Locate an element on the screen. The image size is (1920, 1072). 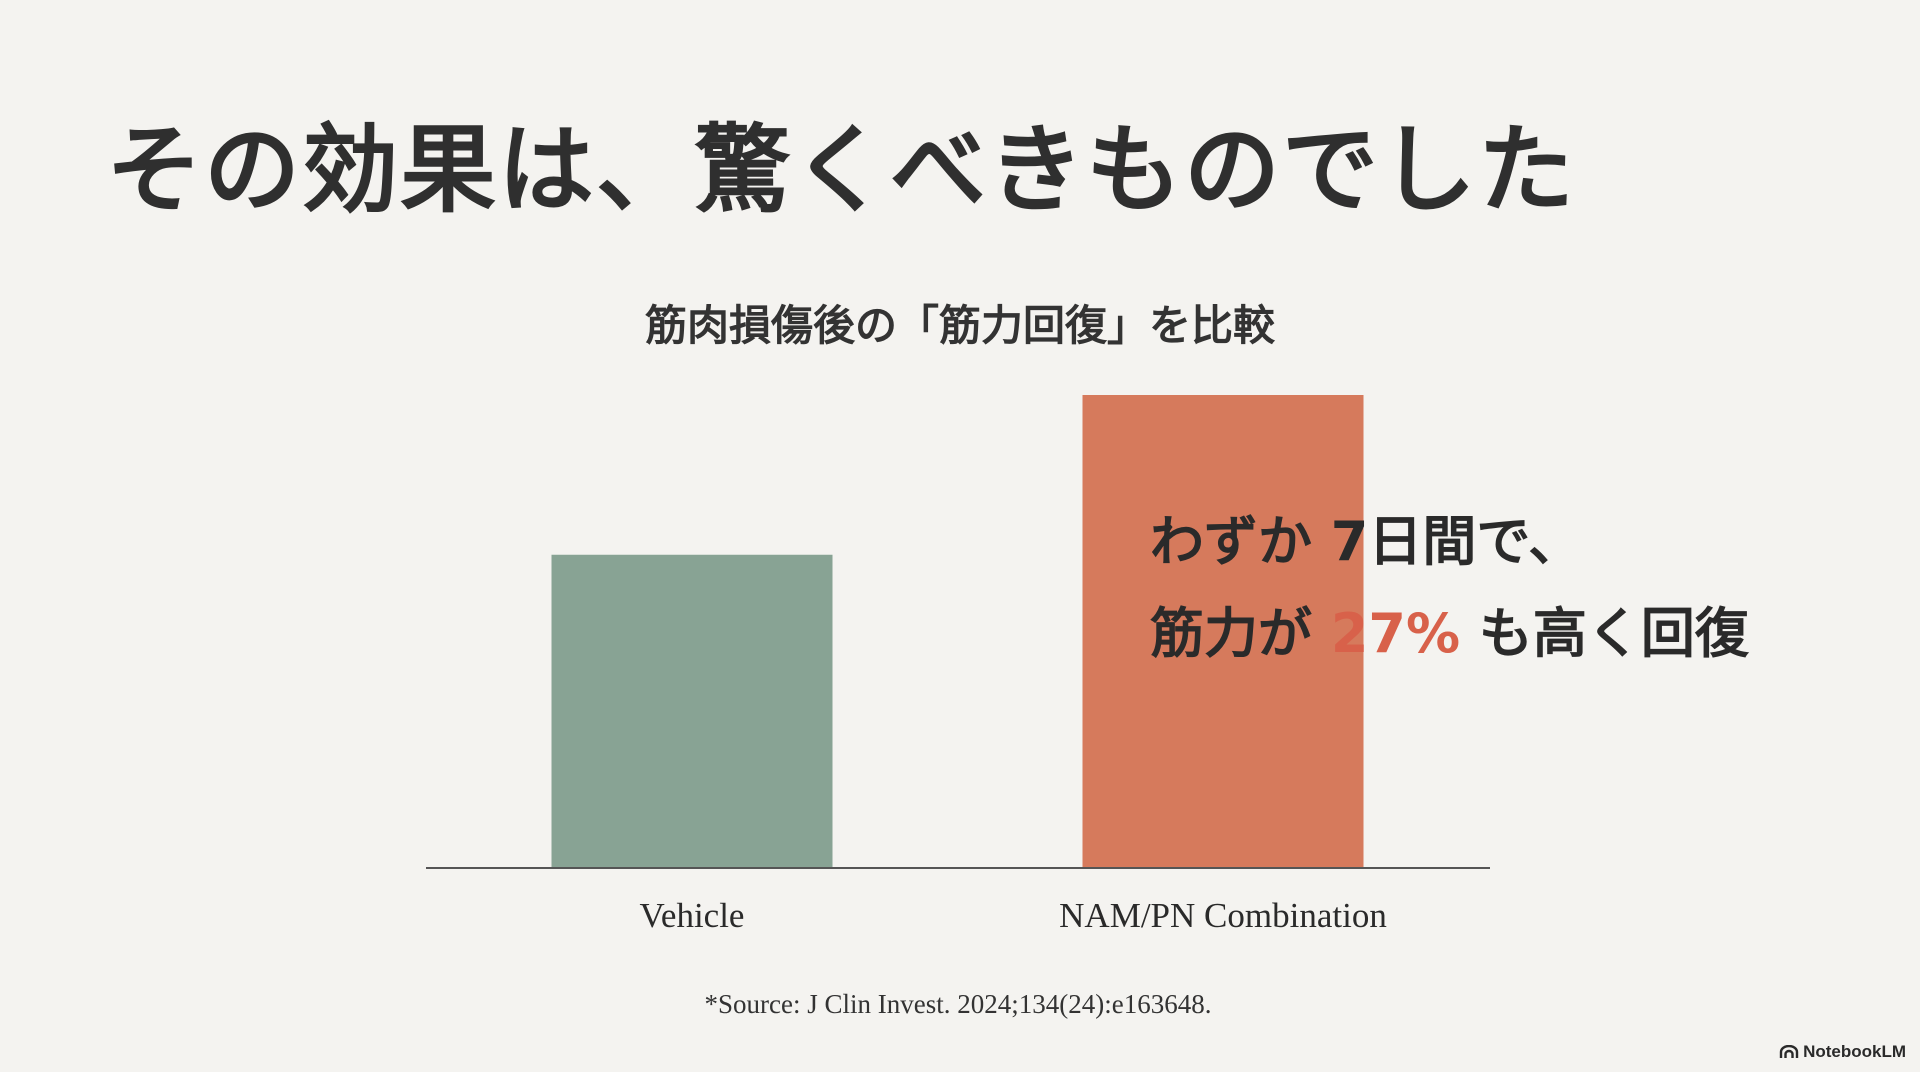
callout: わずか 7日間で、 筋力が 27% も高く回復 is located at coordinates (1449, 588).